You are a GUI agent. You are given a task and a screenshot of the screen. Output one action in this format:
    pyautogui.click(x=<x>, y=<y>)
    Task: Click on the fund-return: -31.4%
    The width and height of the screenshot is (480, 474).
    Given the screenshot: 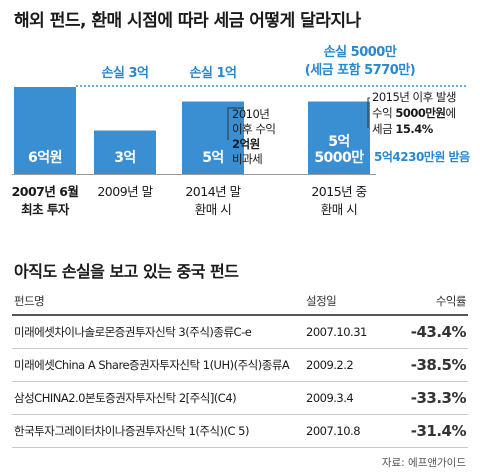 What is the action you would take?
    pyautogui.click(x=430, y=431)
    